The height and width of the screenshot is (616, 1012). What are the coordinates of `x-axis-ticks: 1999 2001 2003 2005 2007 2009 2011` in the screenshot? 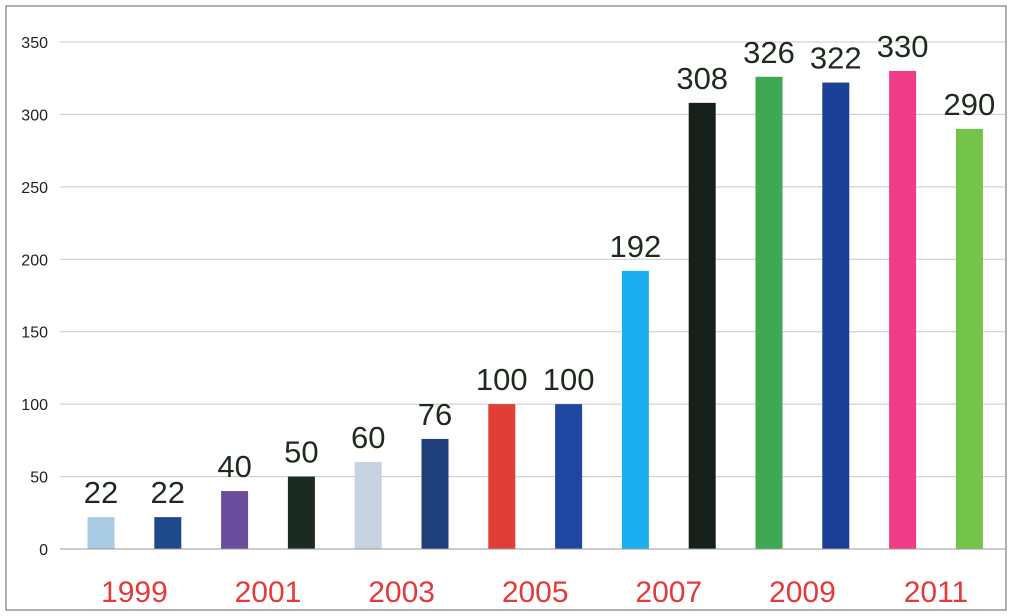 It's located at (534, 592).